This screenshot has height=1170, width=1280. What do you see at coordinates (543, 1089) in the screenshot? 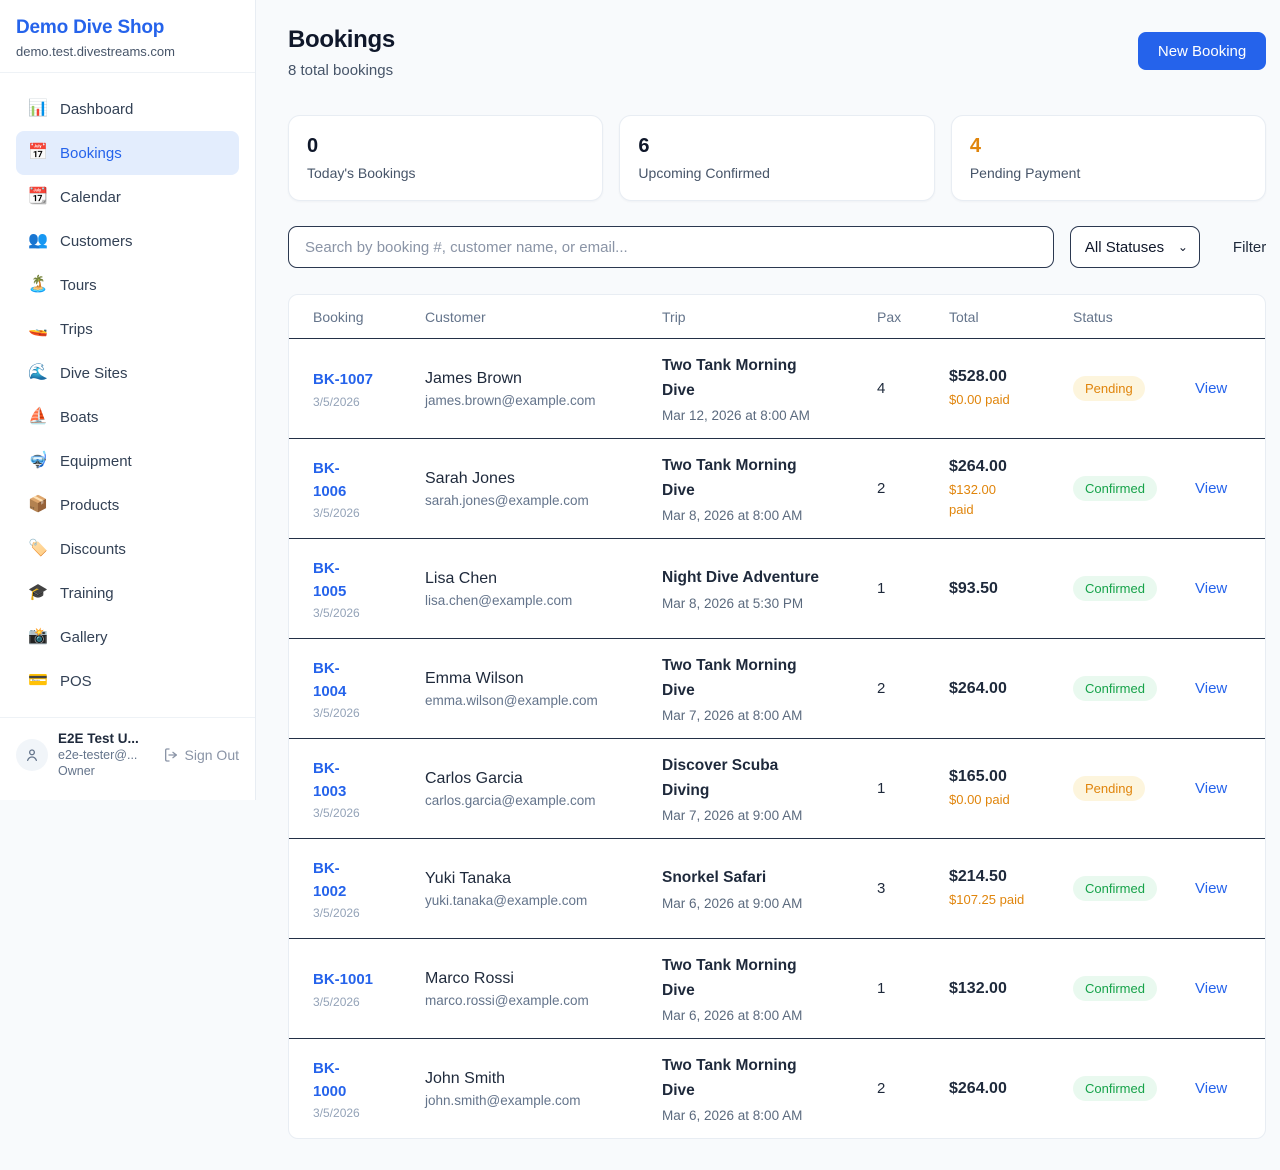
I see `customer-cell: John Smith john.smith@example.com` at bounding box center [543, 1089].